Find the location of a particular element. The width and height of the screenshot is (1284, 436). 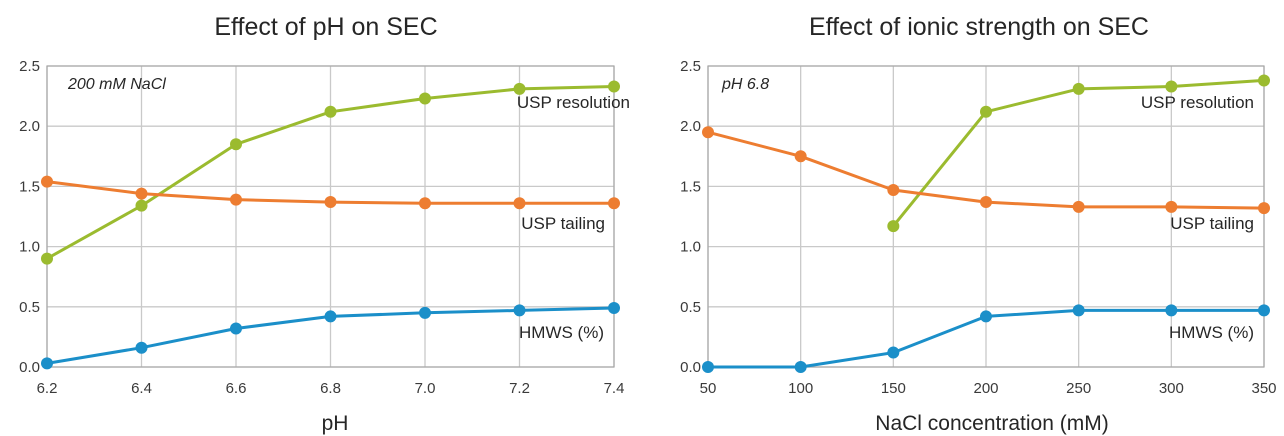

x-axis-label: pH is located at coordinates (335, 423).